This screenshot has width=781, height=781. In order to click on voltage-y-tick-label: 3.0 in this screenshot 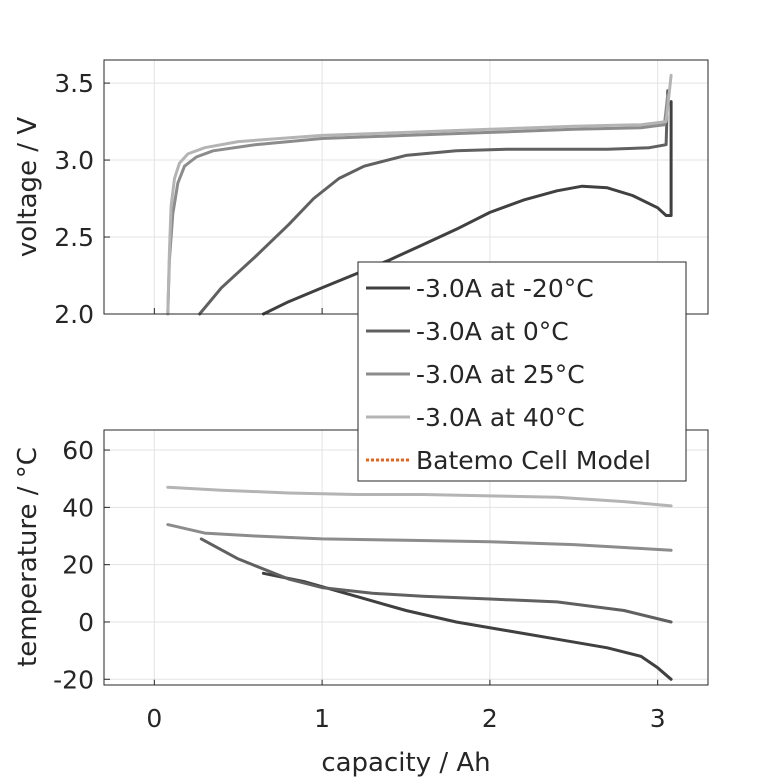, I will do `click(74, 160)`.